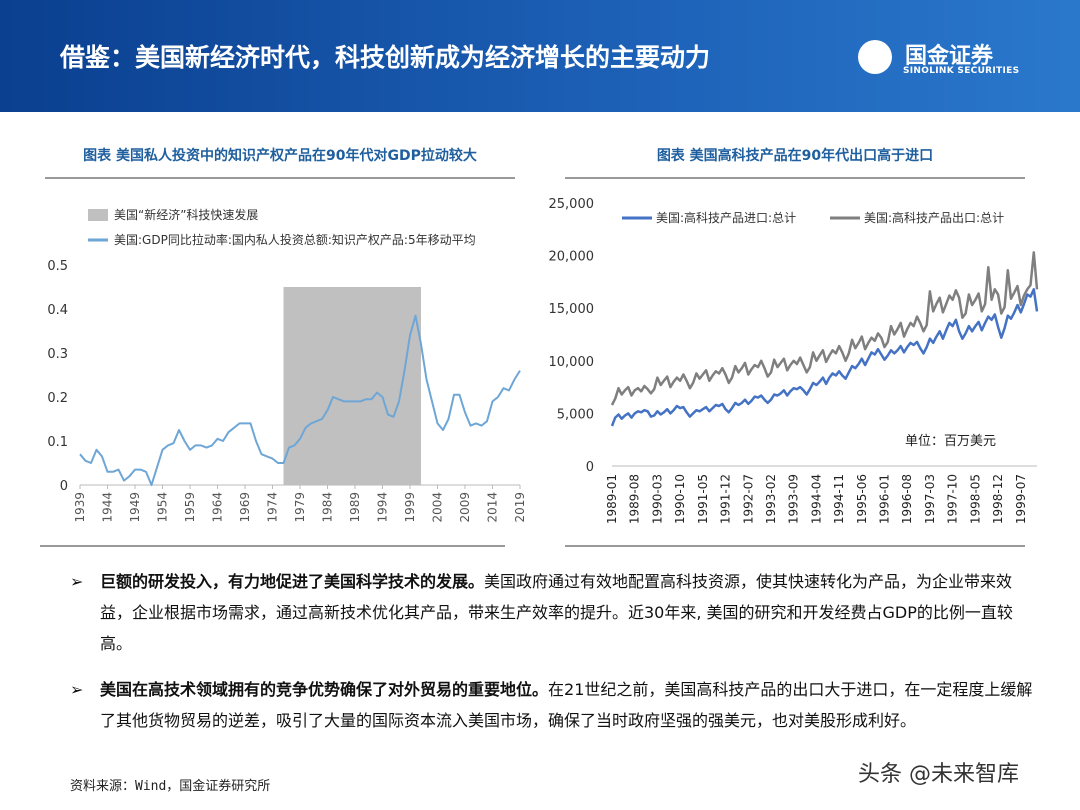  Describe the element at coordinates (771, 499) in the screenshot. I see `x-tick-label: 1993-02` at that location.